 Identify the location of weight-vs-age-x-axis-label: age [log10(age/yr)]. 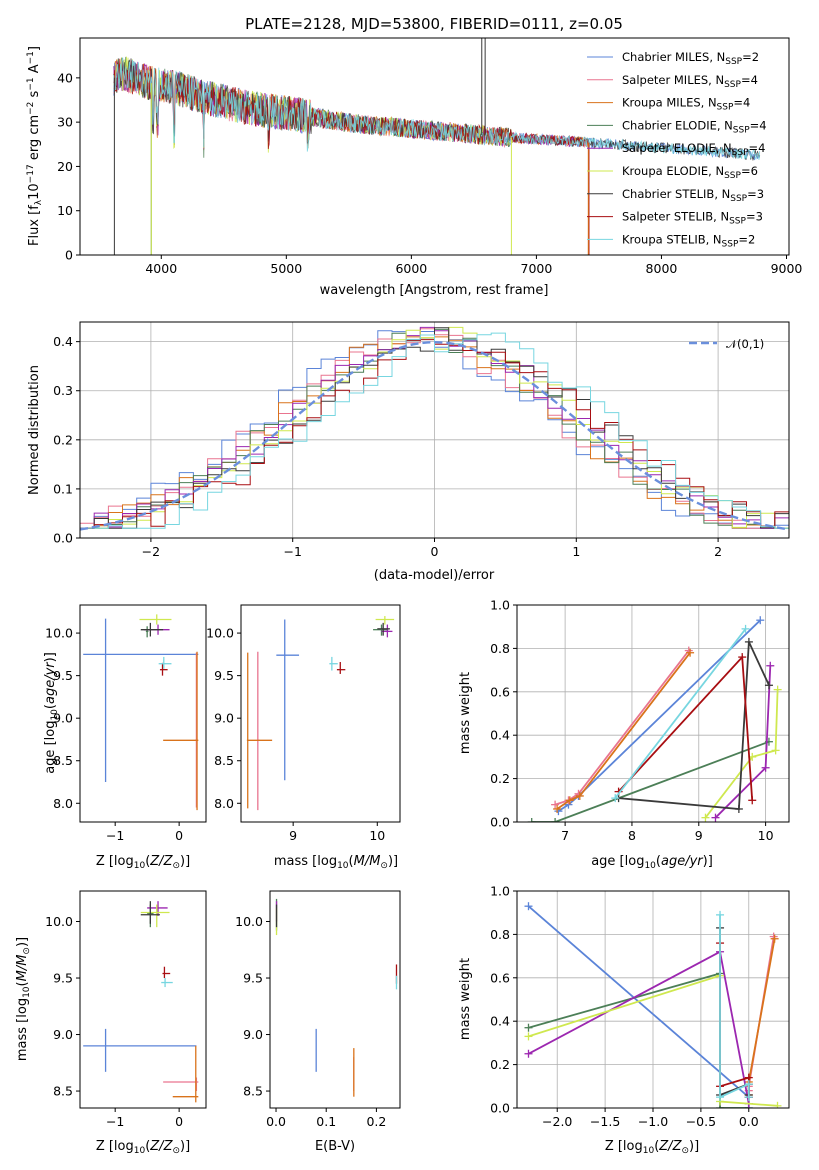
(652, 862).